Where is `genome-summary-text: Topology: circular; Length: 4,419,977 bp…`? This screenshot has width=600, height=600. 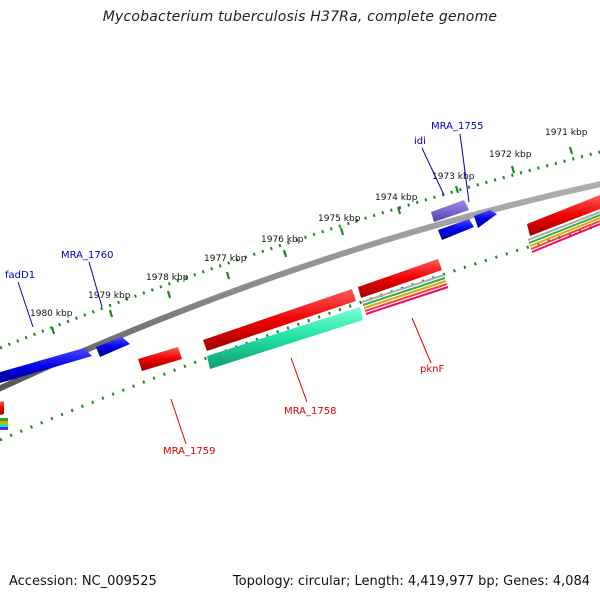 genome-summary-text: Topology: circular; Length: 4,419,977 bp… is located at coordinates (411, 581).